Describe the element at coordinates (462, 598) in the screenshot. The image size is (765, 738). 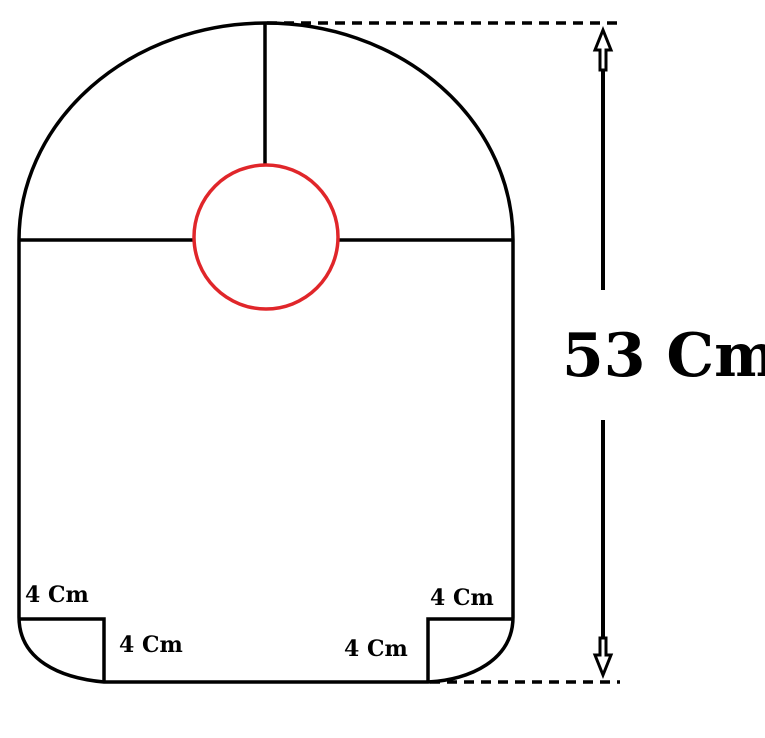
I see `corner-label-right-top: 4 Cm` at that location.